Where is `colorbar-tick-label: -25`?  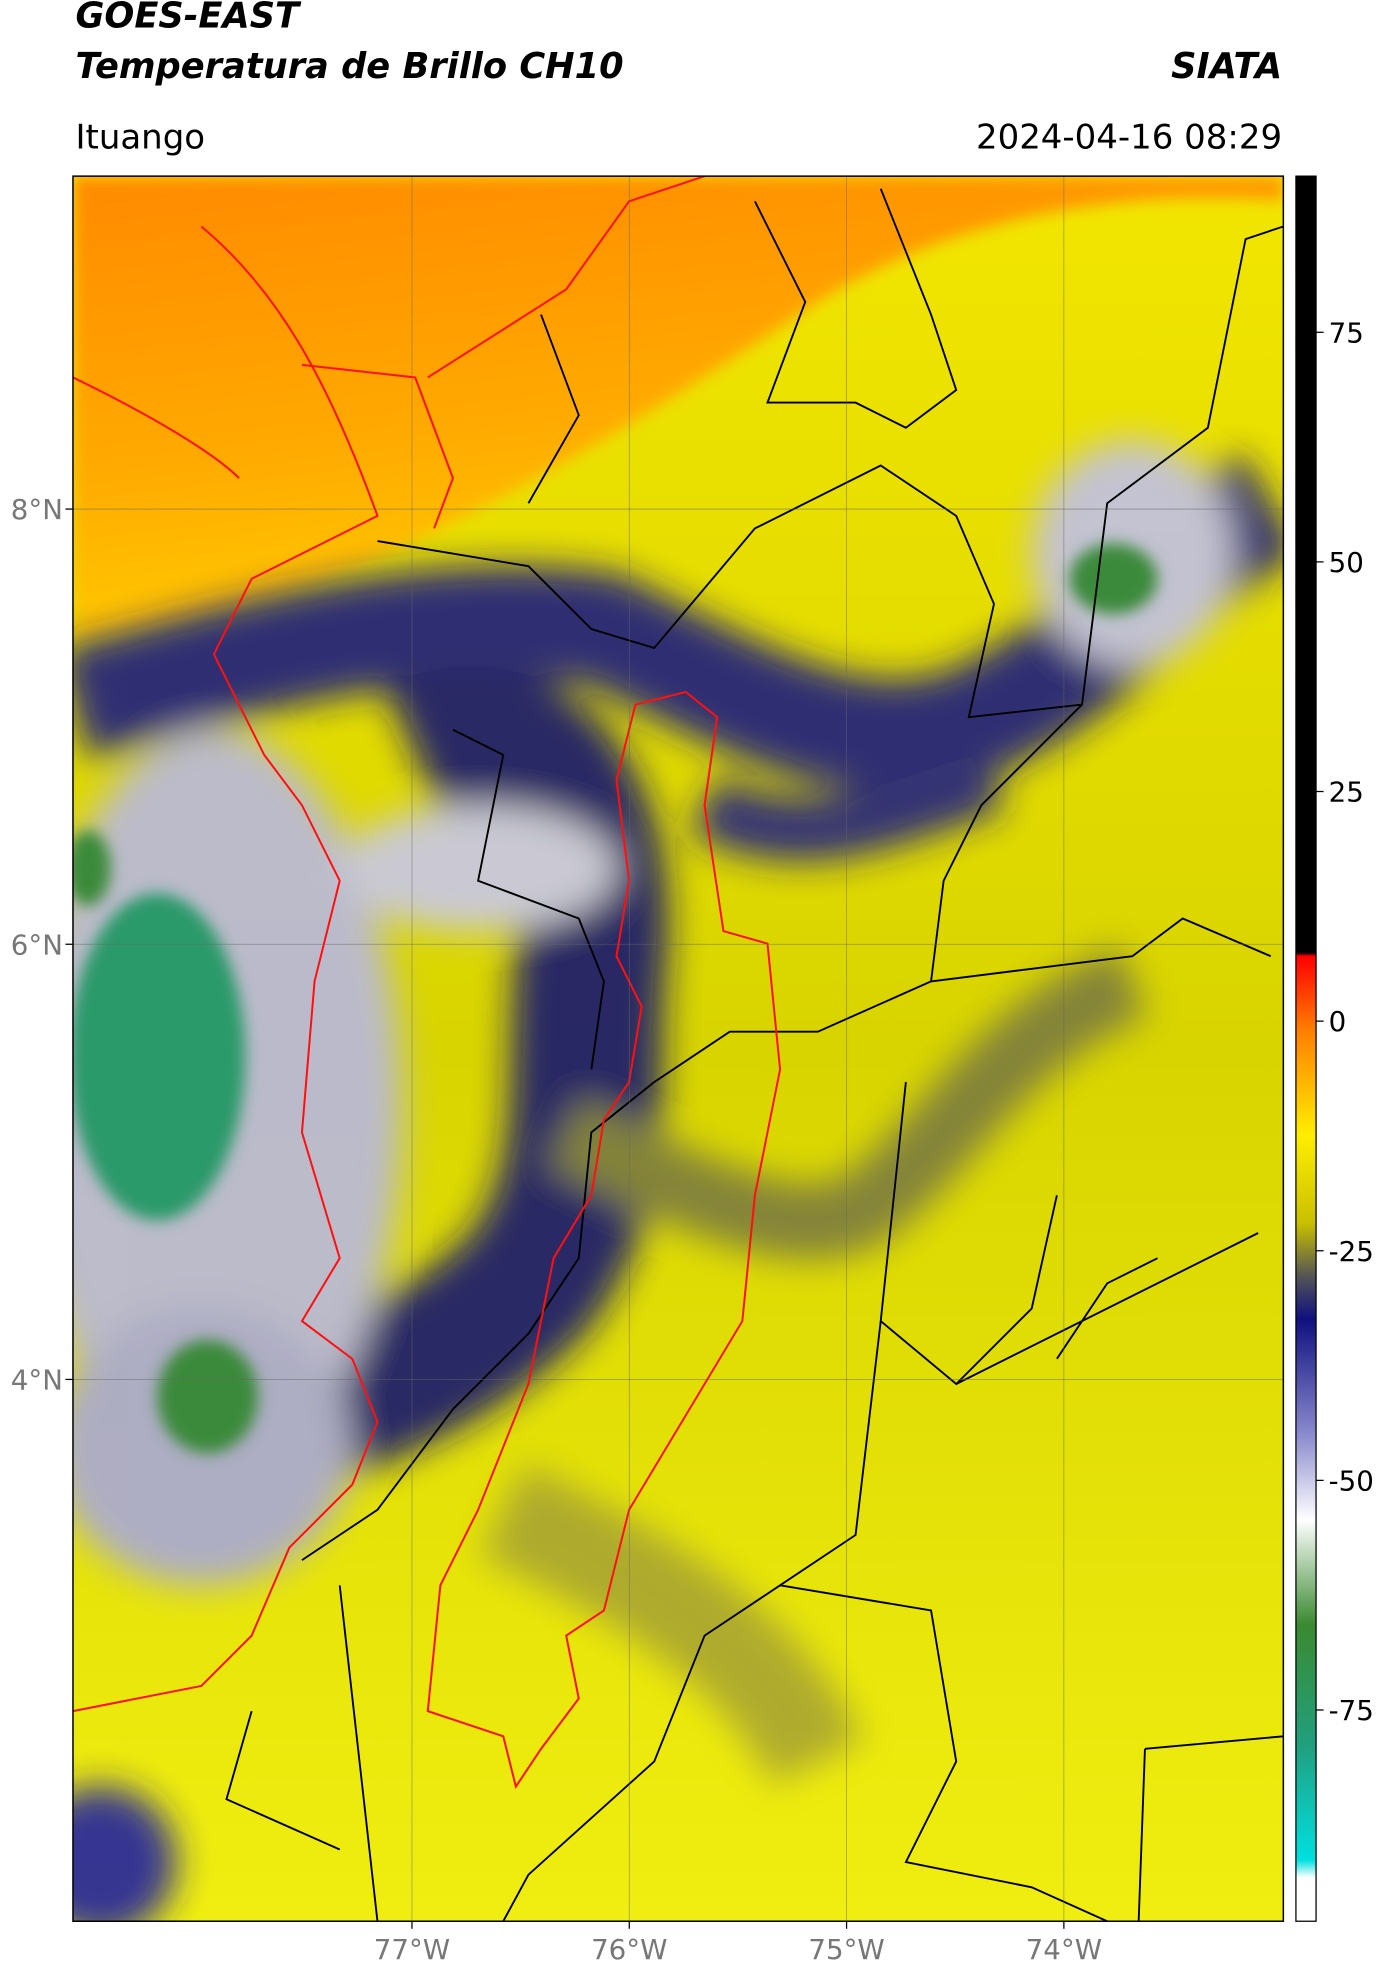
colorbar-tick-label: -25 is located at coordinates (1351, 1251).